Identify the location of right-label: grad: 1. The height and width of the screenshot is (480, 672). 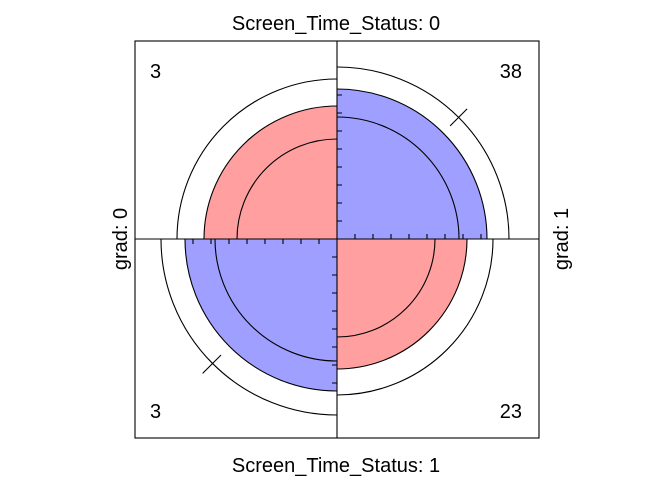
(562, 239).